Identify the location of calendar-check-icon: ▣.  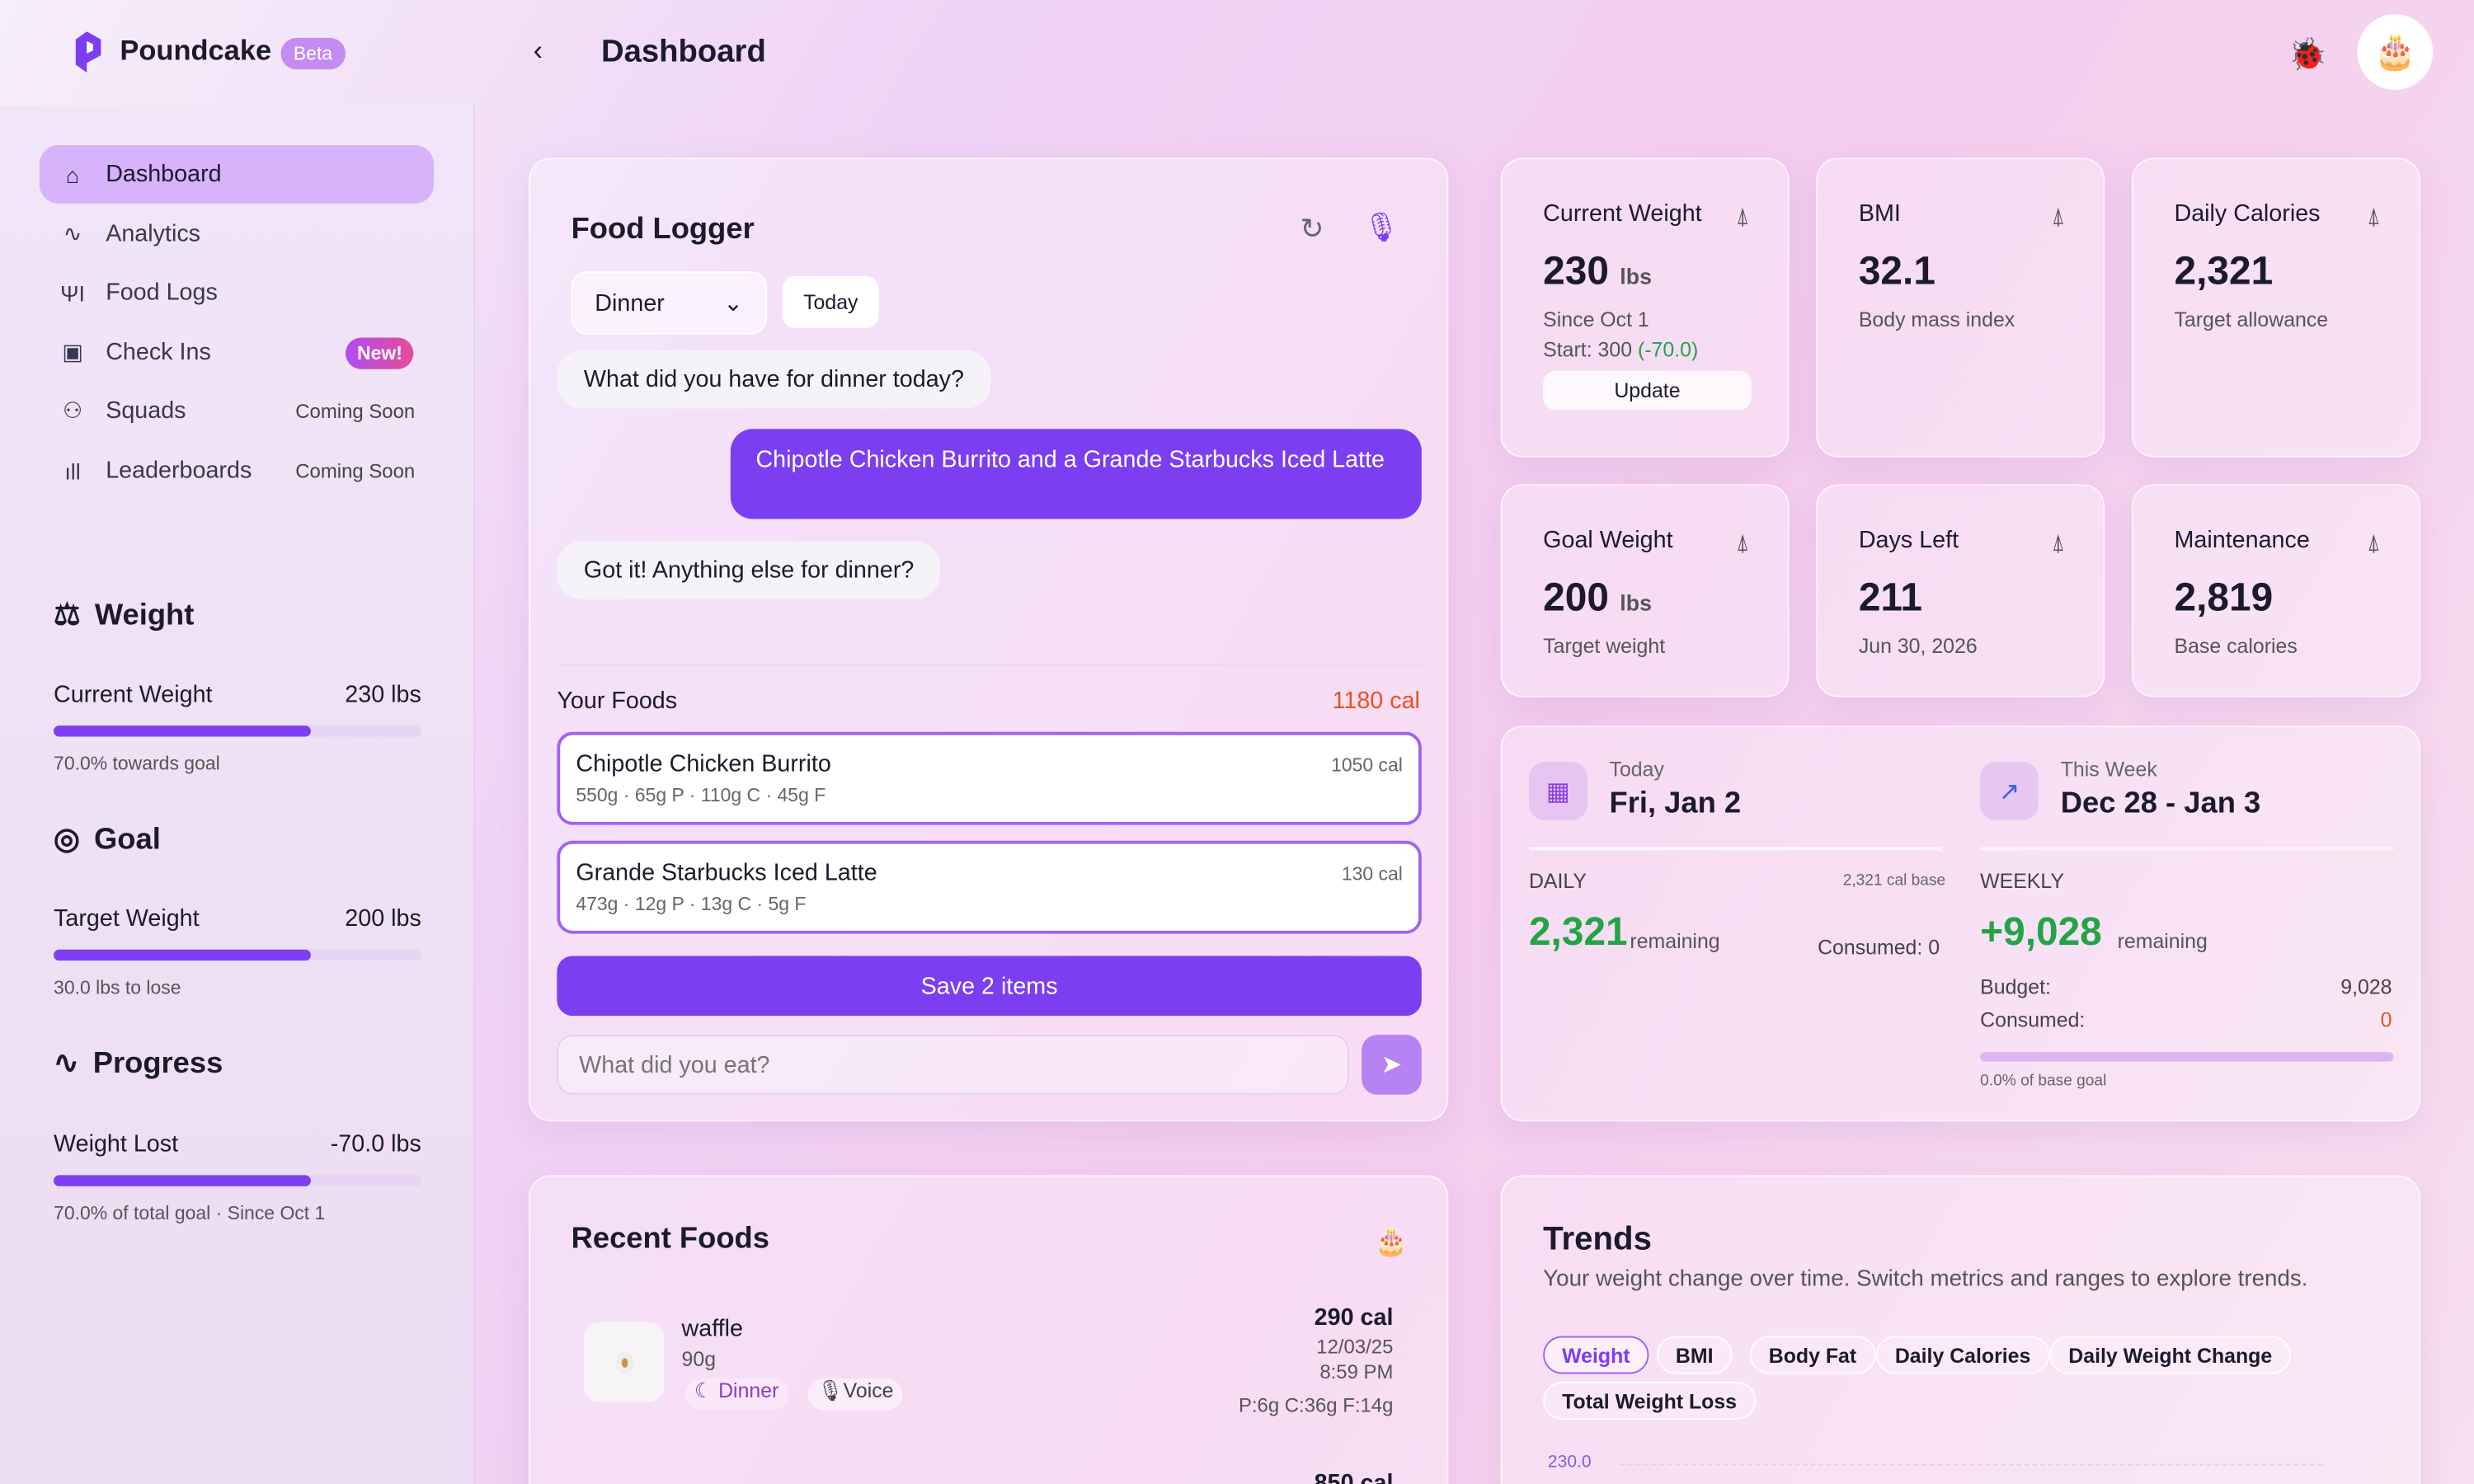
(72, 351).